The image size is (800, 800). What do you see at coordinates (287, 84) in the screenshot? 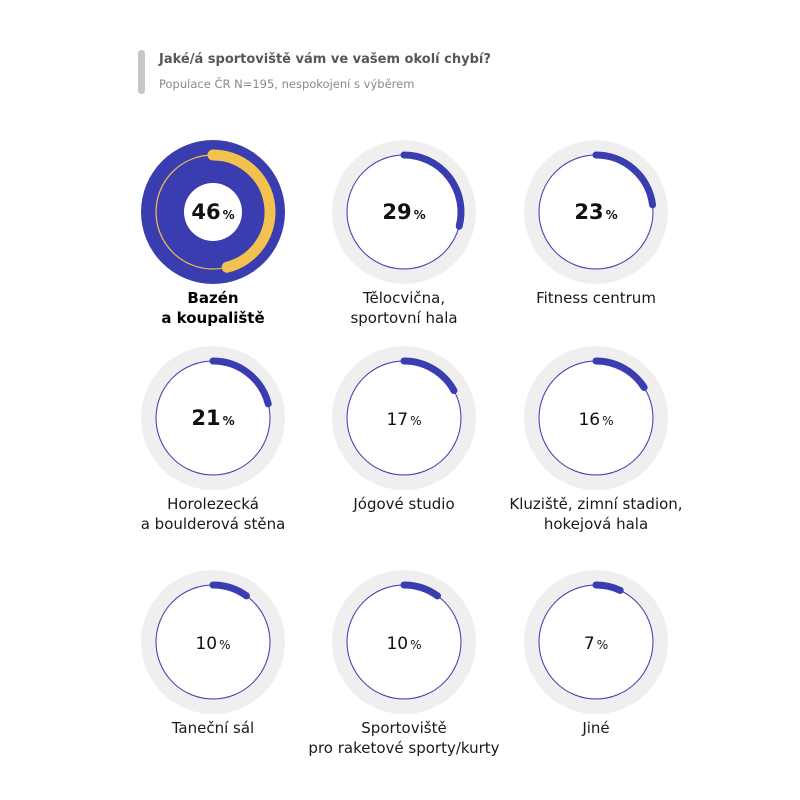
I see `chart-subtitle: Populace ČR N=195, nespokojení s výběrem` at bounding box center [287, 84].